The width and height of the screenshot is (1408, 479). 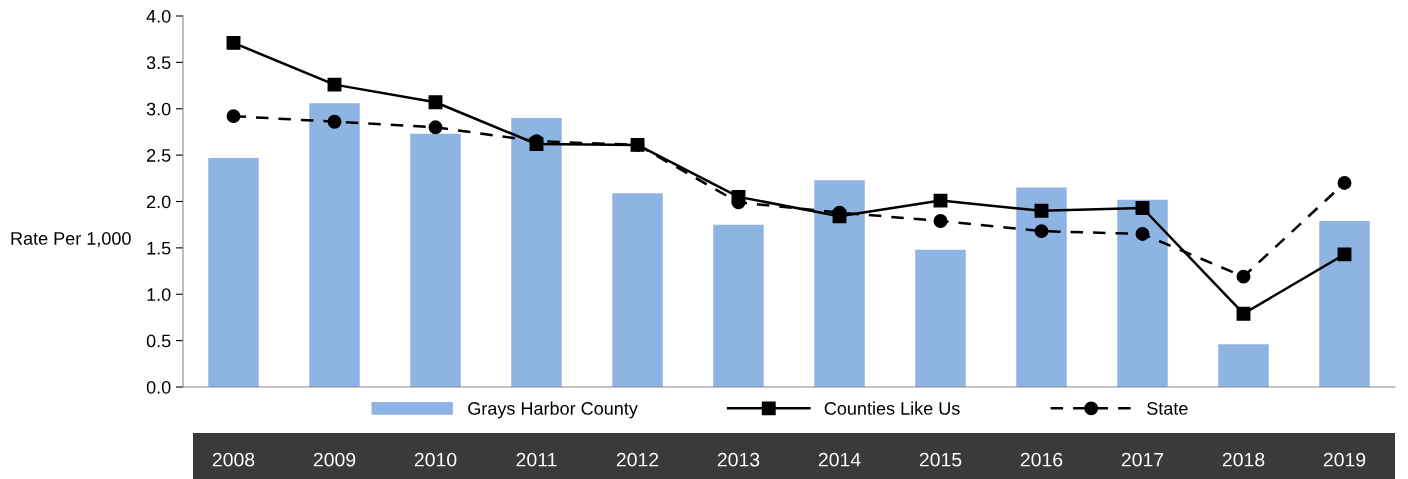 I want to click on x-tick-label: 2010, so click(x=435, y=459).